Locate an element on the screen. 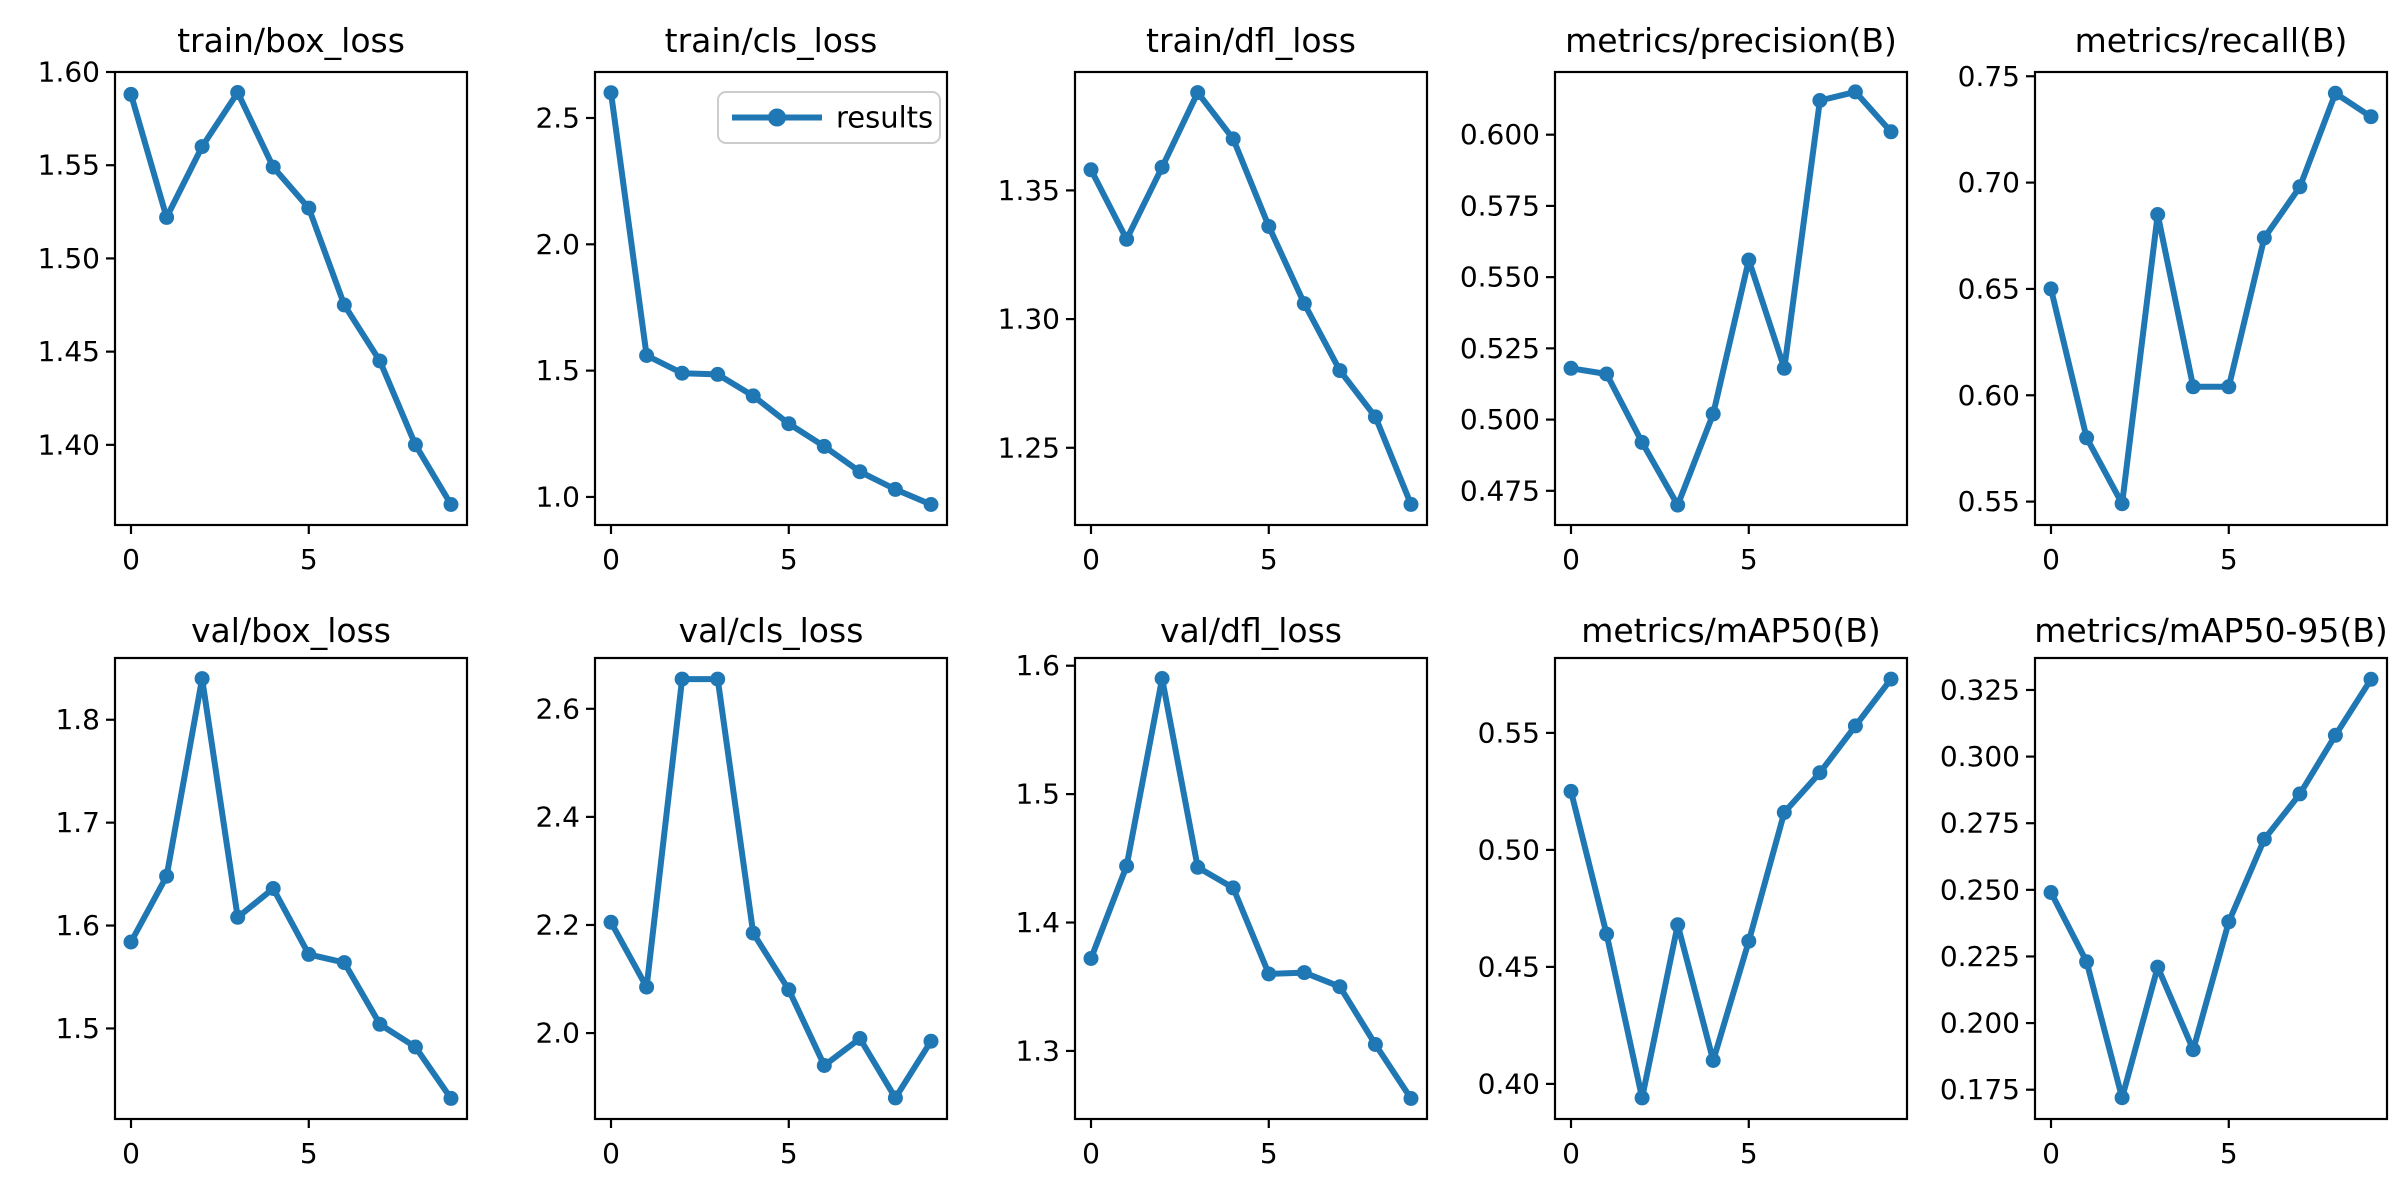  y-tick-label: 2.5 is located at coordinates (557, 117).